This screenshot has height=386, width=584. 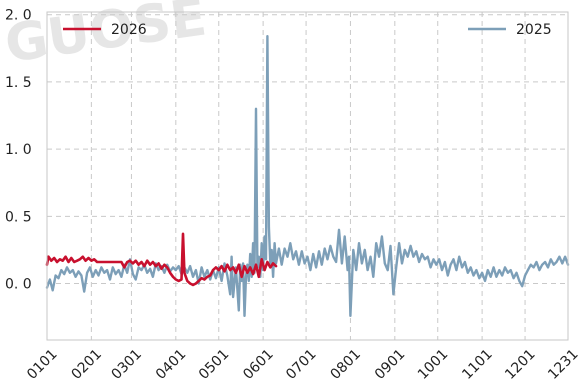 I want to click on x-tick-label: 1101, so click(x=477, y=364).